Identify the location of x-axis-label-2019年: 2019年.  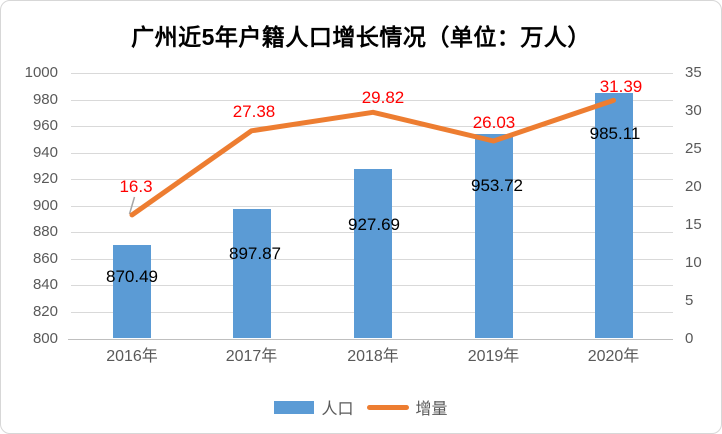
(493, 356).